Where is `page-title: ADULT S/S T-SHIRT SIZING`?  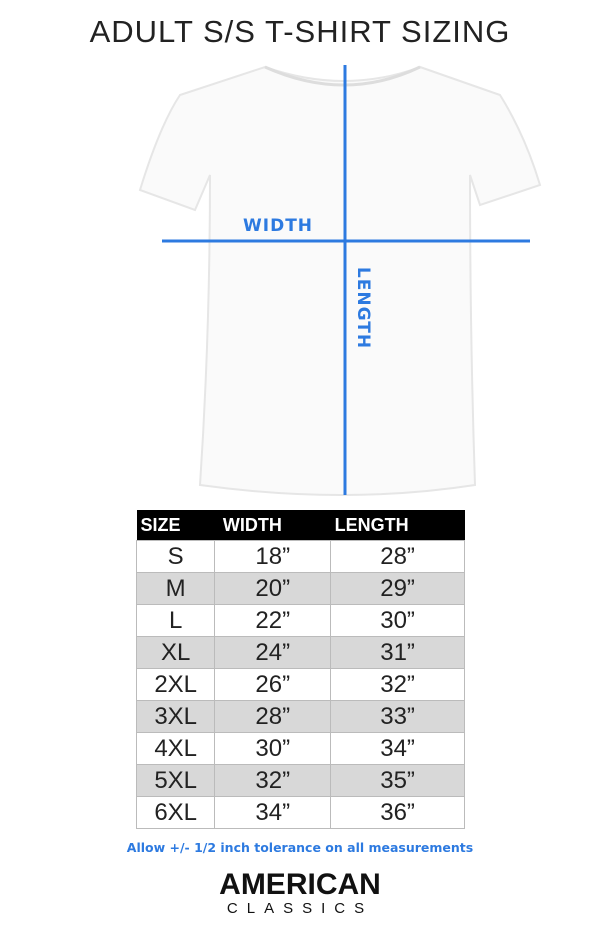 page-title: ADULT S/S T-SHIRT SIZING is located at coordinates (300, 31).